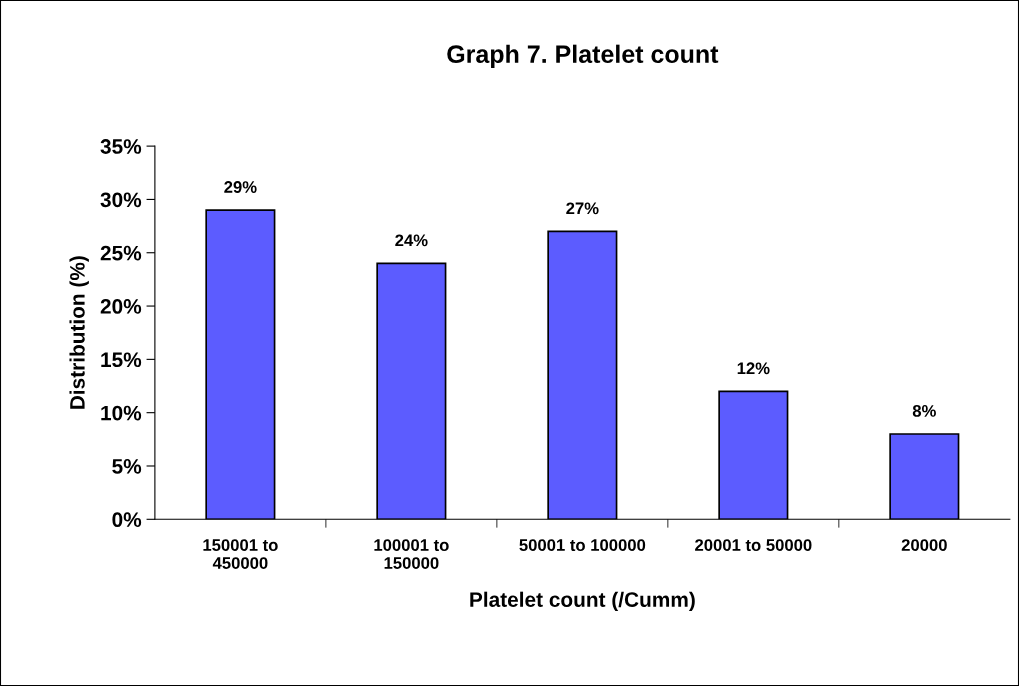  What do you see at coordinates (924, 411) in the screenshot?
I see `data-label: 8%` at bounding box center [924, 411].